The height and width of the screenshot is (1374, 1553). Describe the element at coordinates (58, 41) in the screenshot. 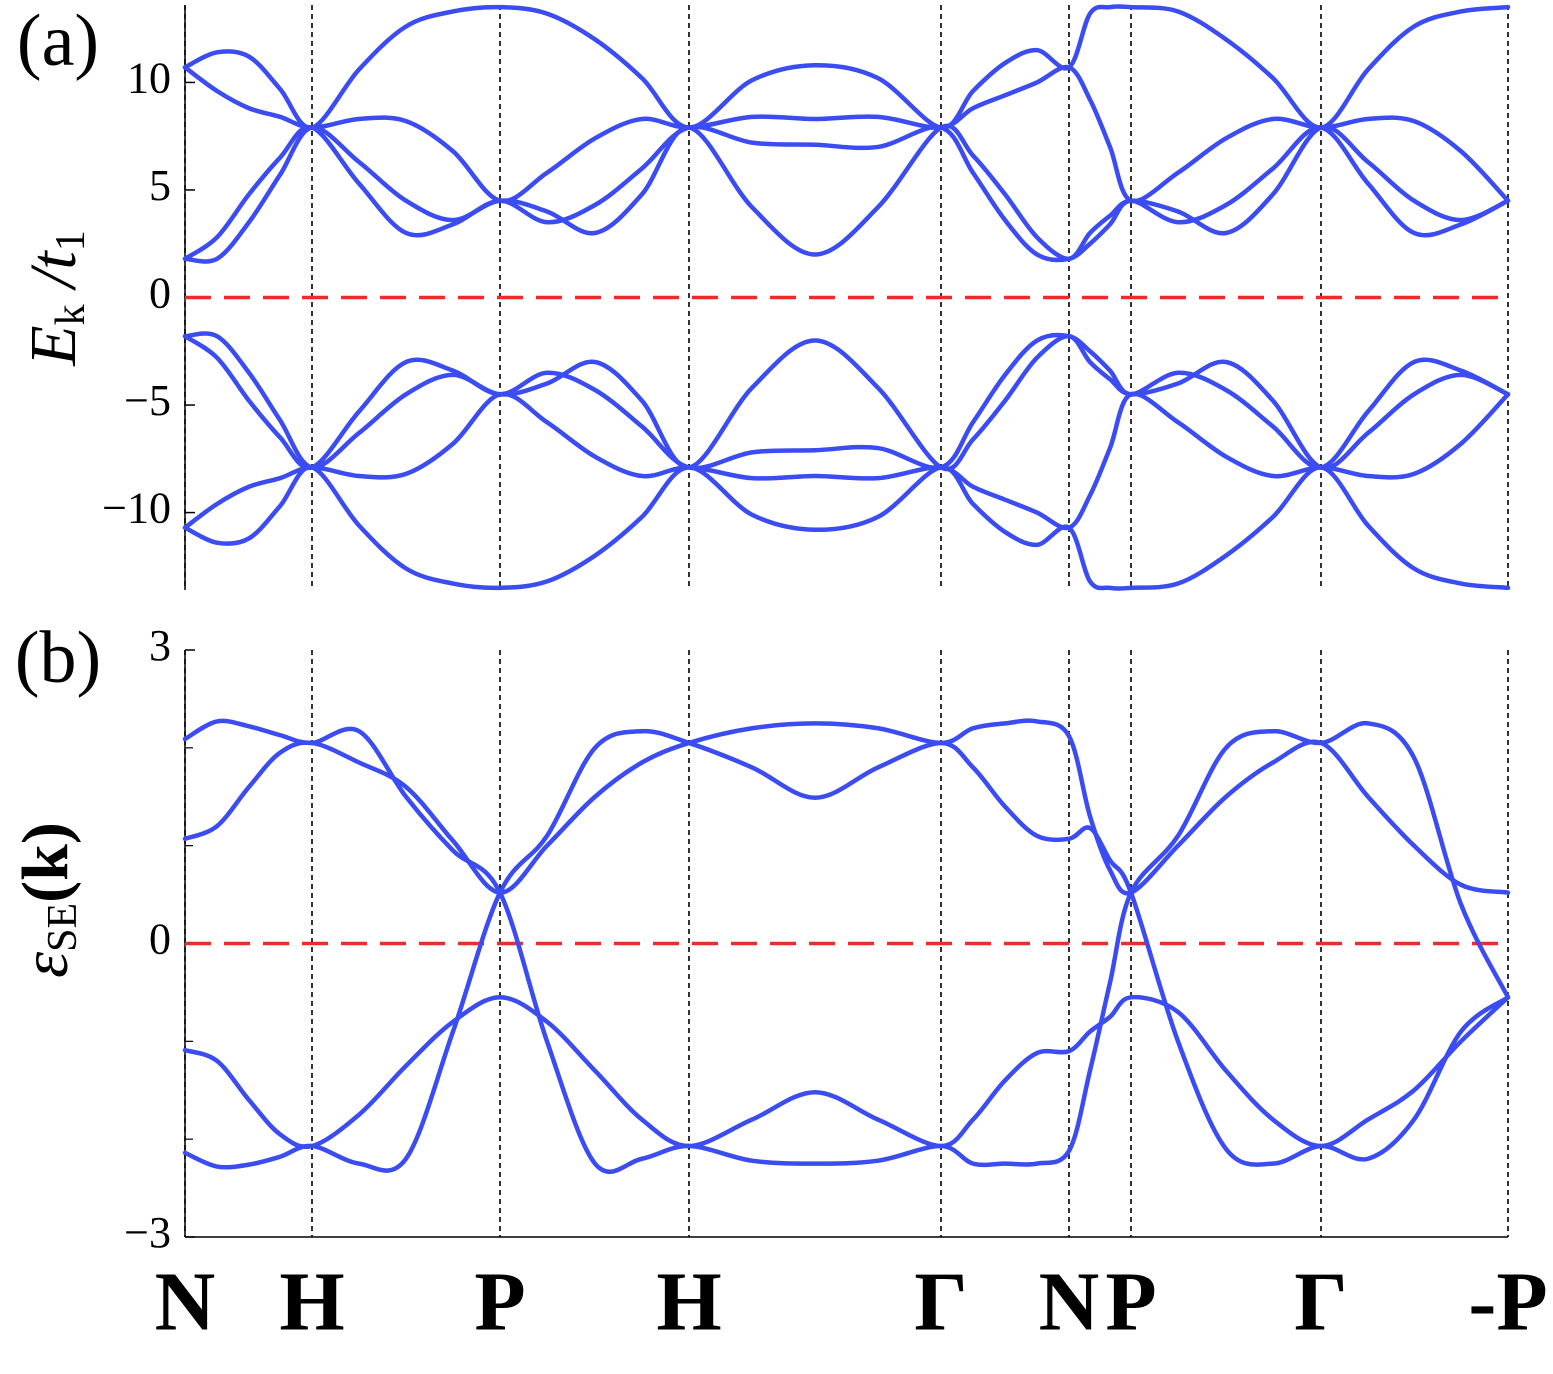

I see `panel-label: (a)` at that location.